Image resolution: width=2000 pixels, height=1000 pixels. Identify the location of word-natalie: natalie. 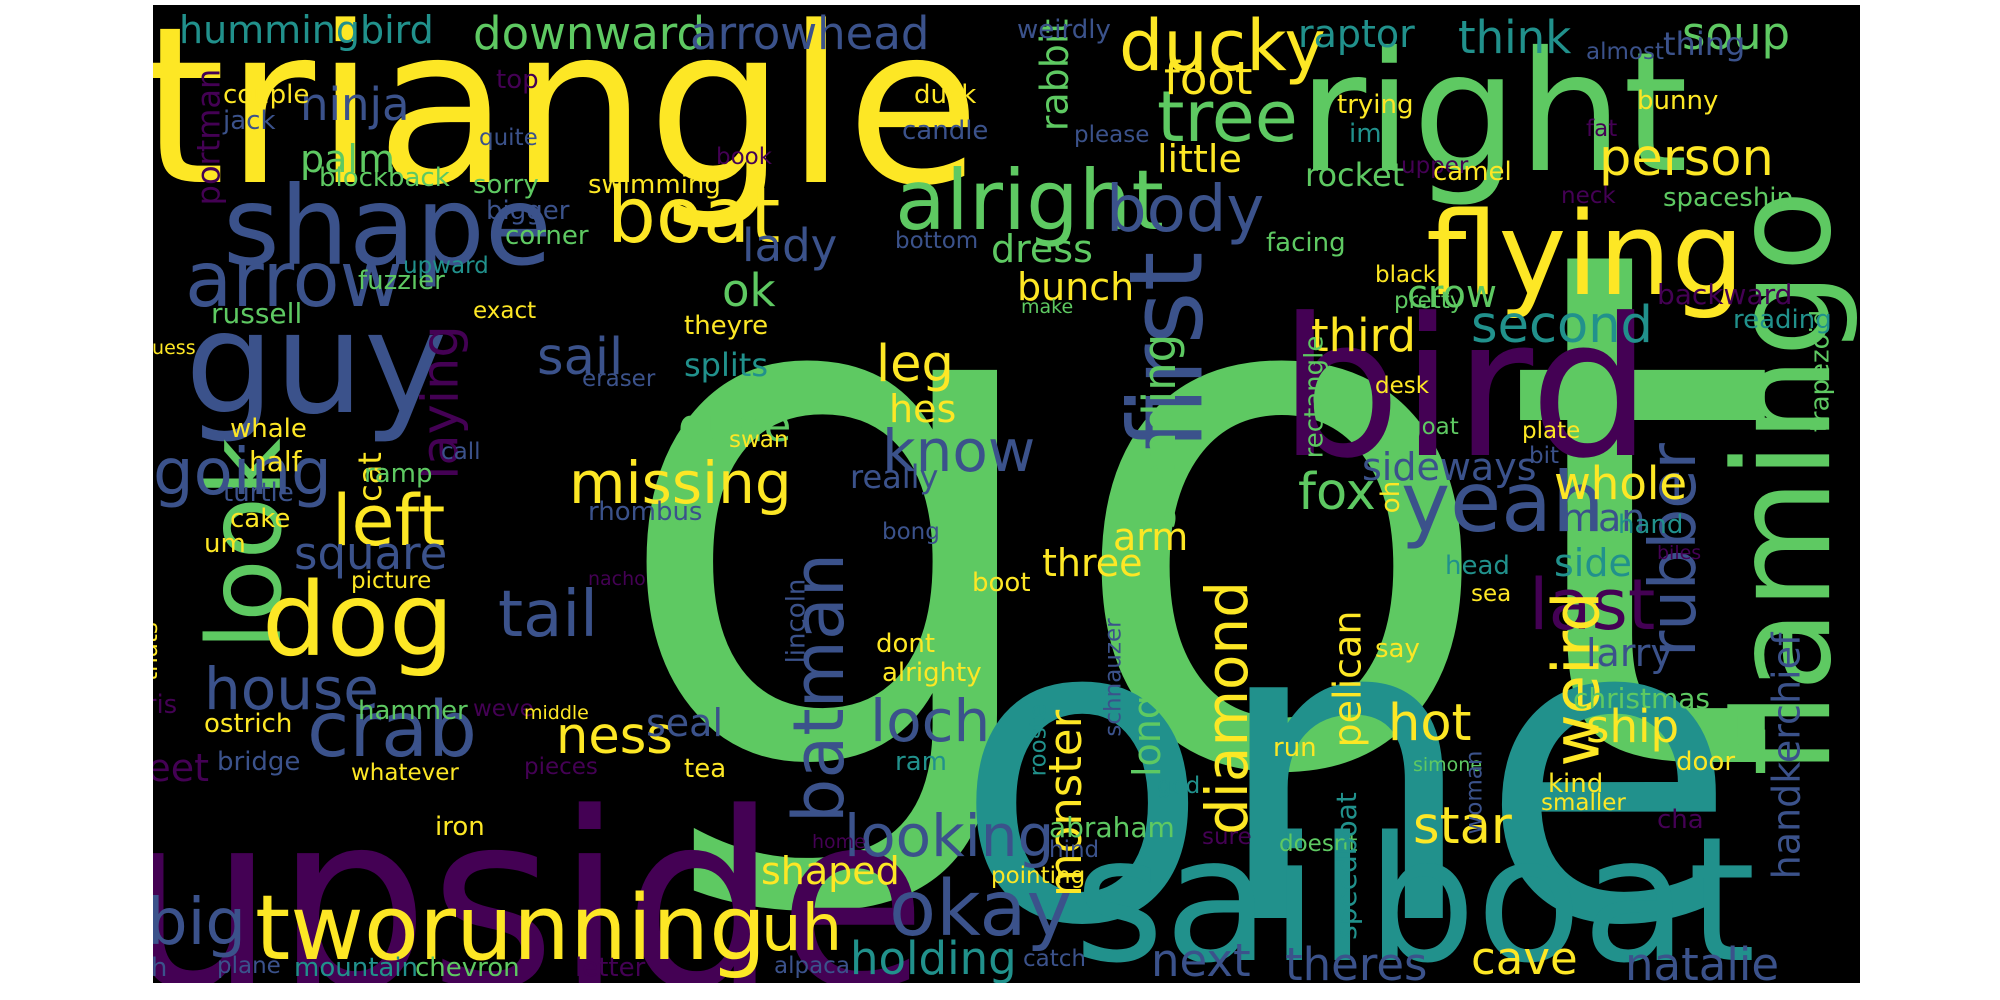
(1702, 960).